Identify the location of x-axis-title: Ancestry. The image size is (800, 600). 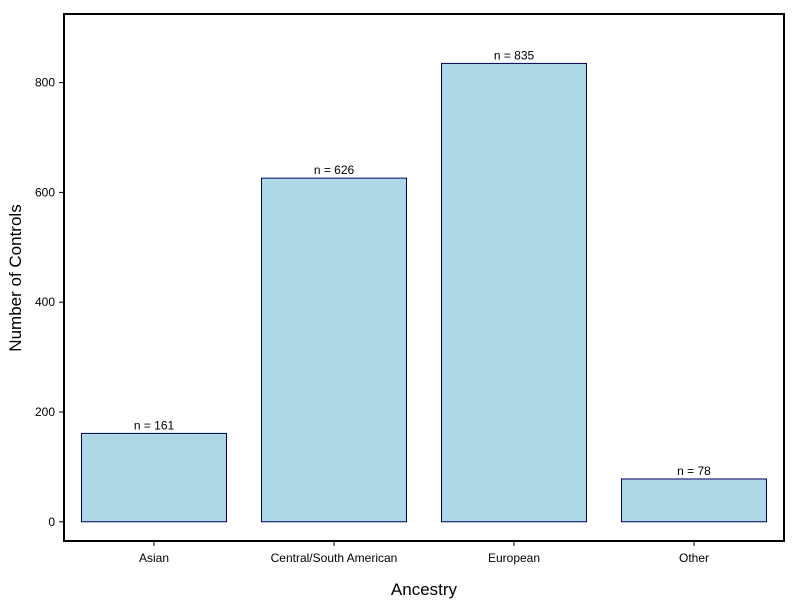
(424, 589).